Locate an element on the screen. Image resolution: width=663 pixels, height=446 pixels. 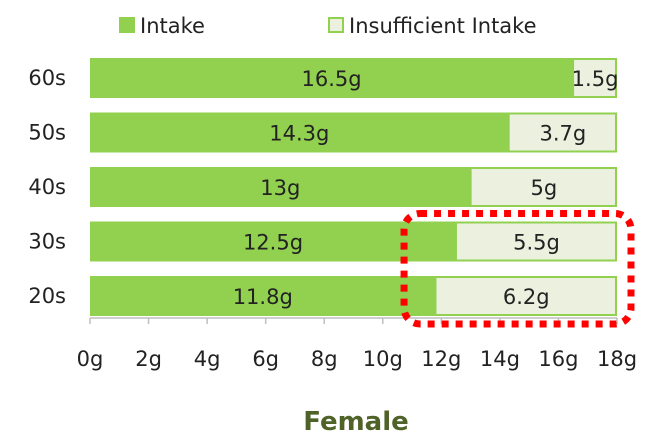
bar-insufficient-50s is located at coordinates (562, 132).